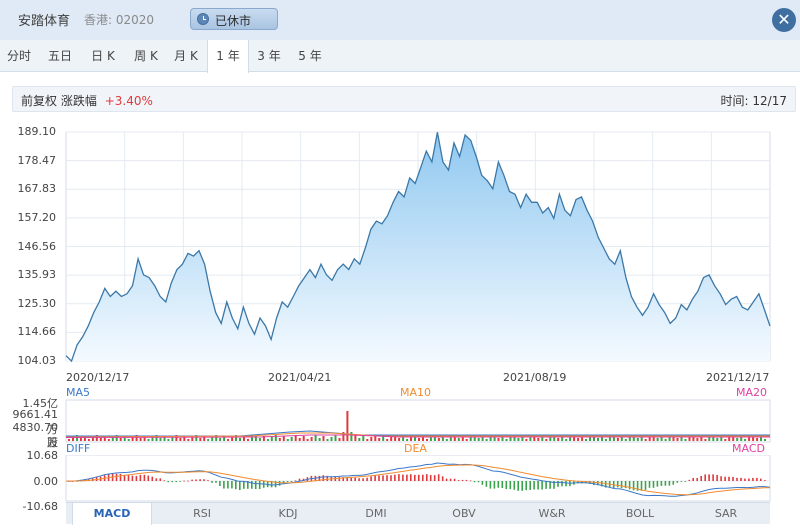 The width and height of the screenshot is (800, 528). I want to click on volume-y-tick: 9661.41万, so click(35, 422).